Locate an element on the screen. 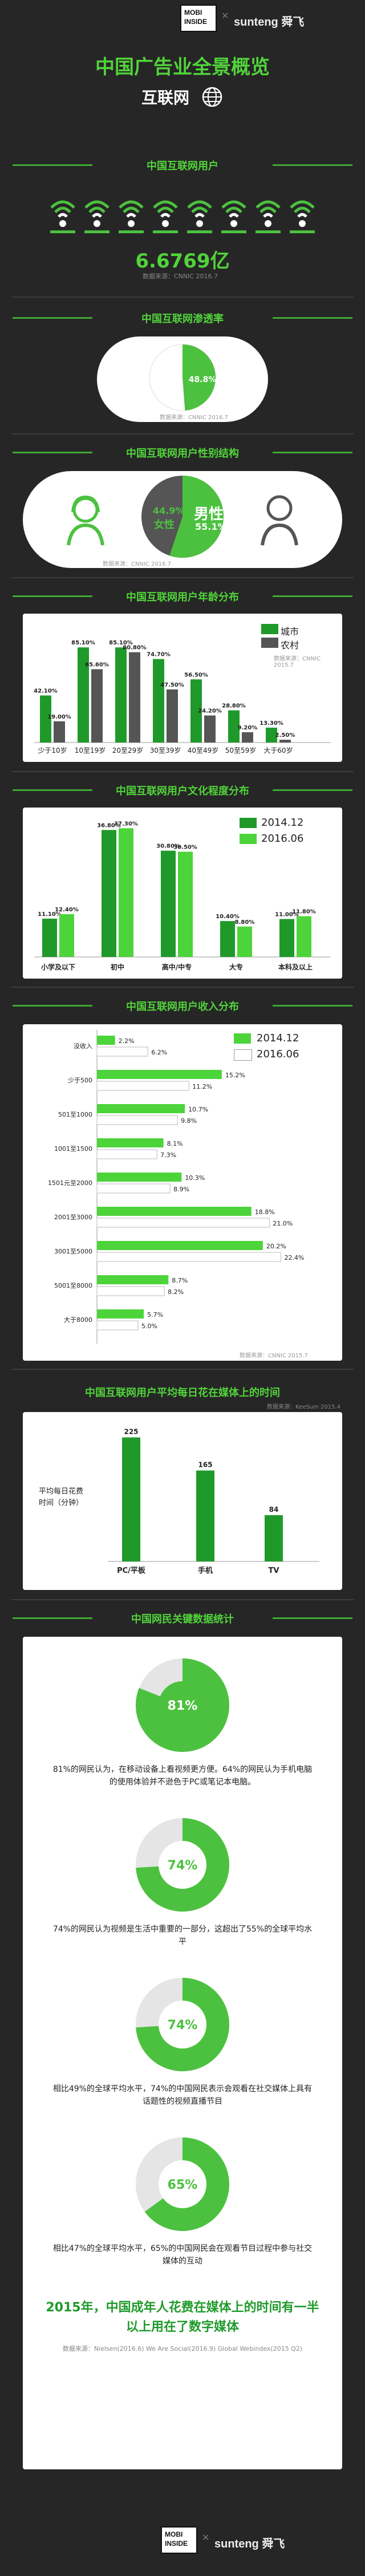 The width and height of the screenshot is (365, 2576). legend-label-2016: 2016.06 is located at coordinates (282, 839).